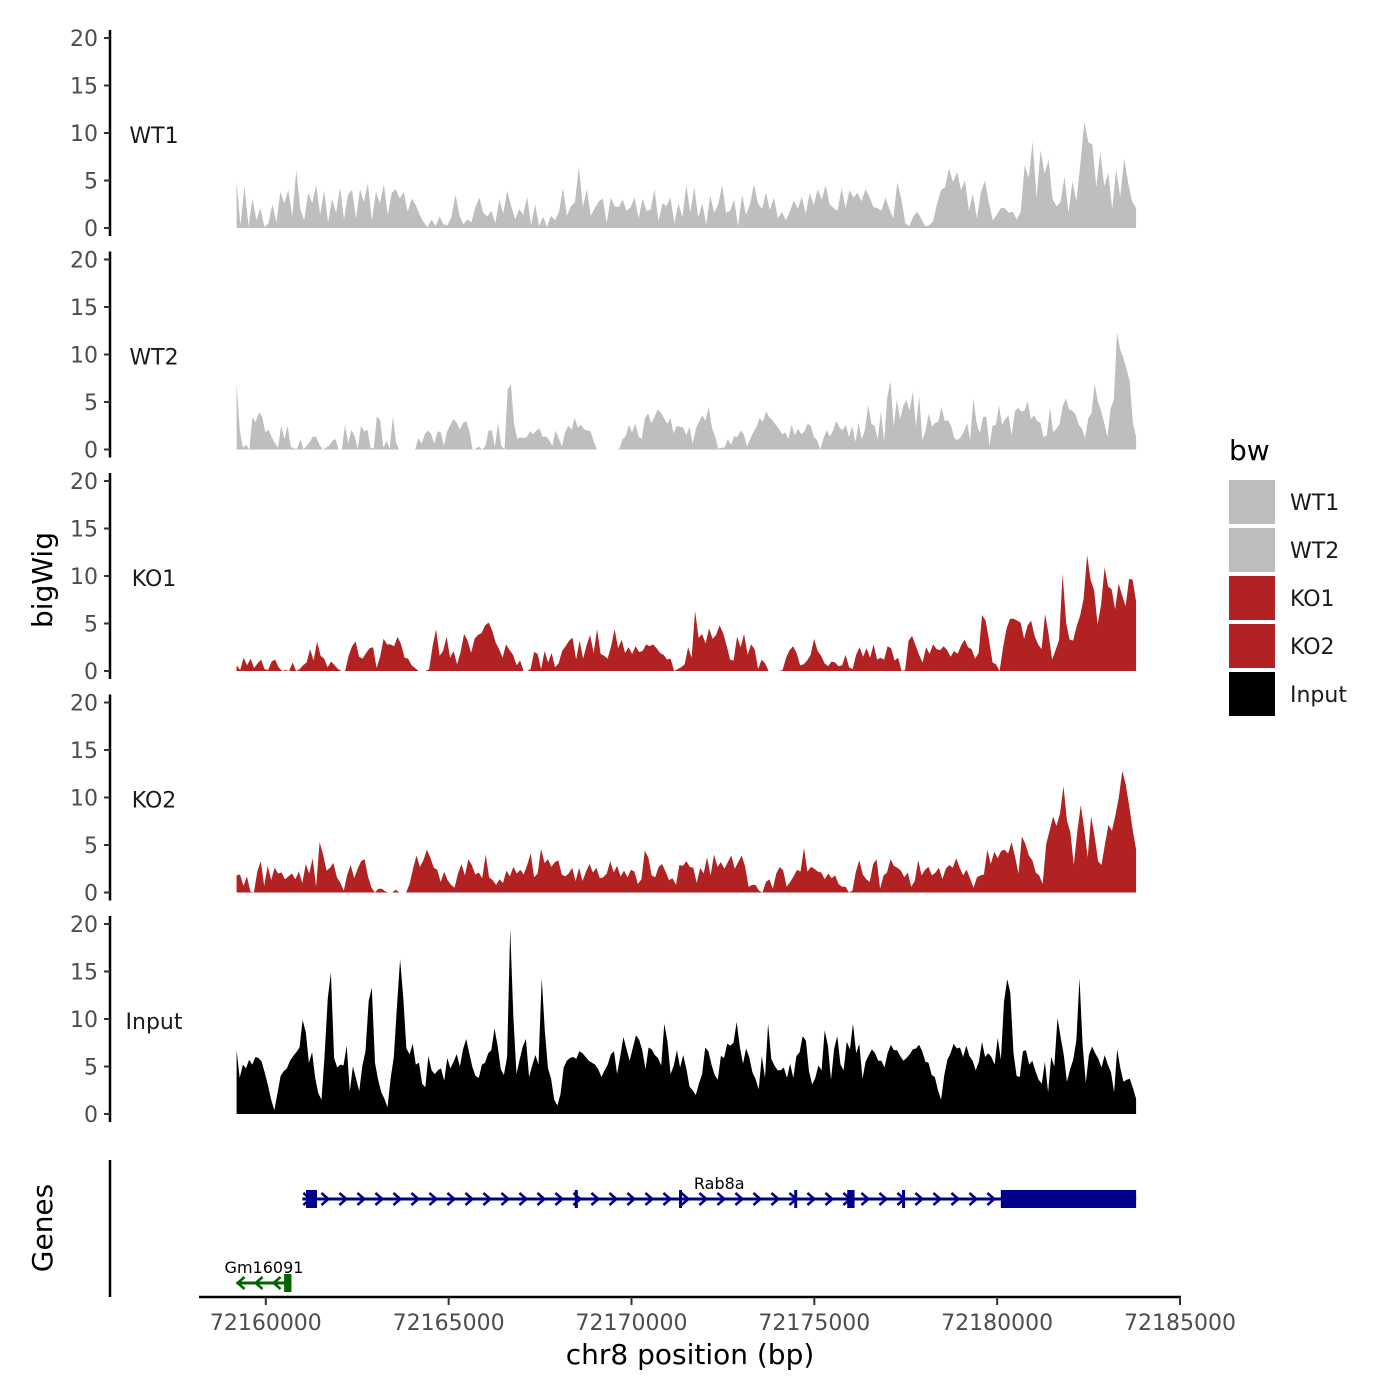  I want to click on legend-label: KO2, so click(1312, 647).